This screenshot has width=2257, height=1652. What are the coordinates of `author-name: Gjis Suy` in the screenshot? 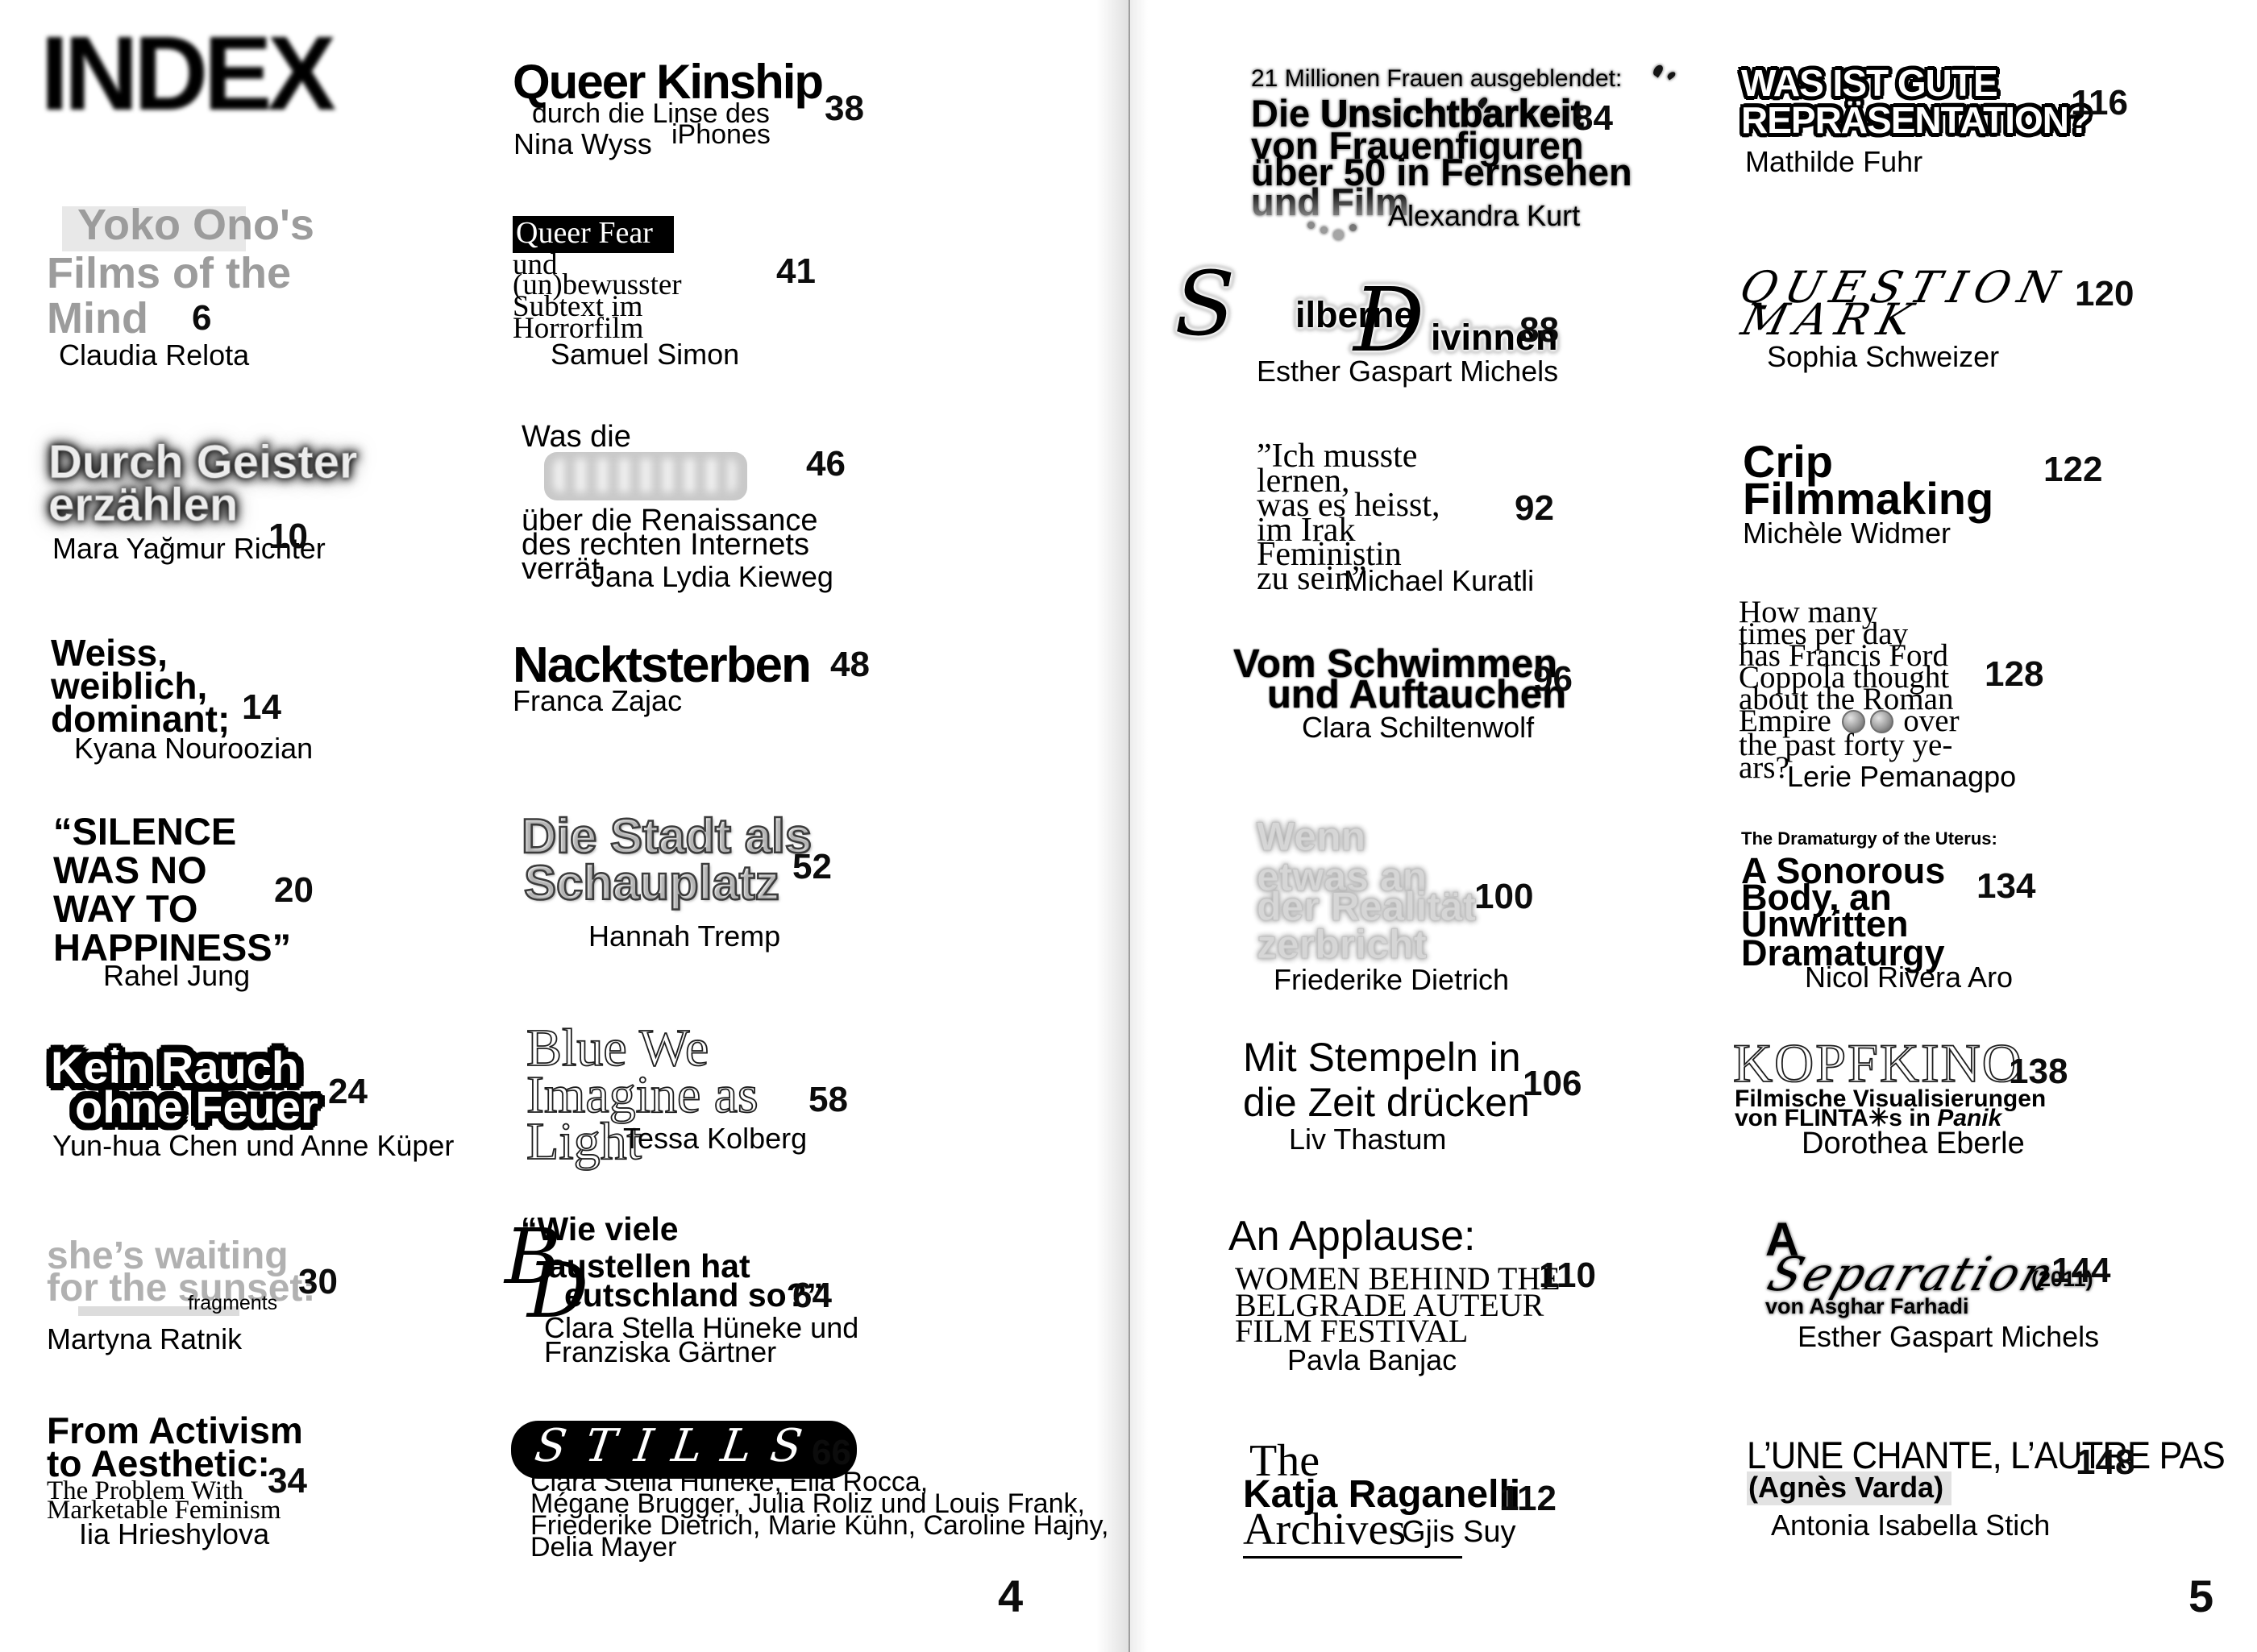 It's located at (1459, 1532).